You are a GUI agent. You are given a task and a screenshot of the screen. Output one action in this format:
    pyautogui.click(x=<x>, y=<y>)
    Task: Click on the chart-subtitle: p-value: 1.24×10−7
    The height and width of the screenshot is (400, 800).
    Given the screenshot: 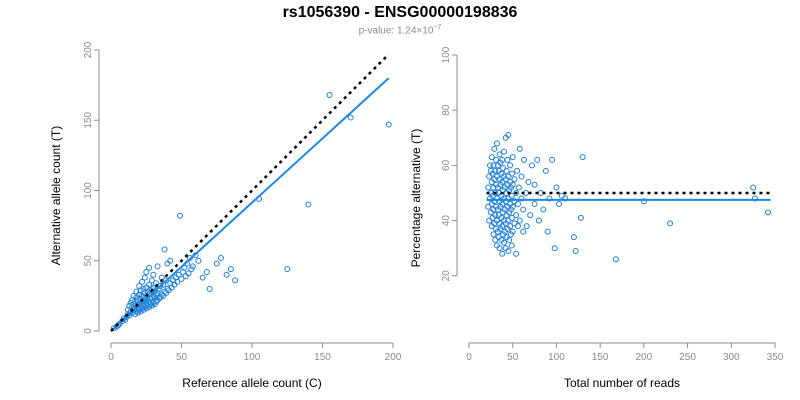 What is the action you would take?
    pyautogui.click(x=400, y=30)
    